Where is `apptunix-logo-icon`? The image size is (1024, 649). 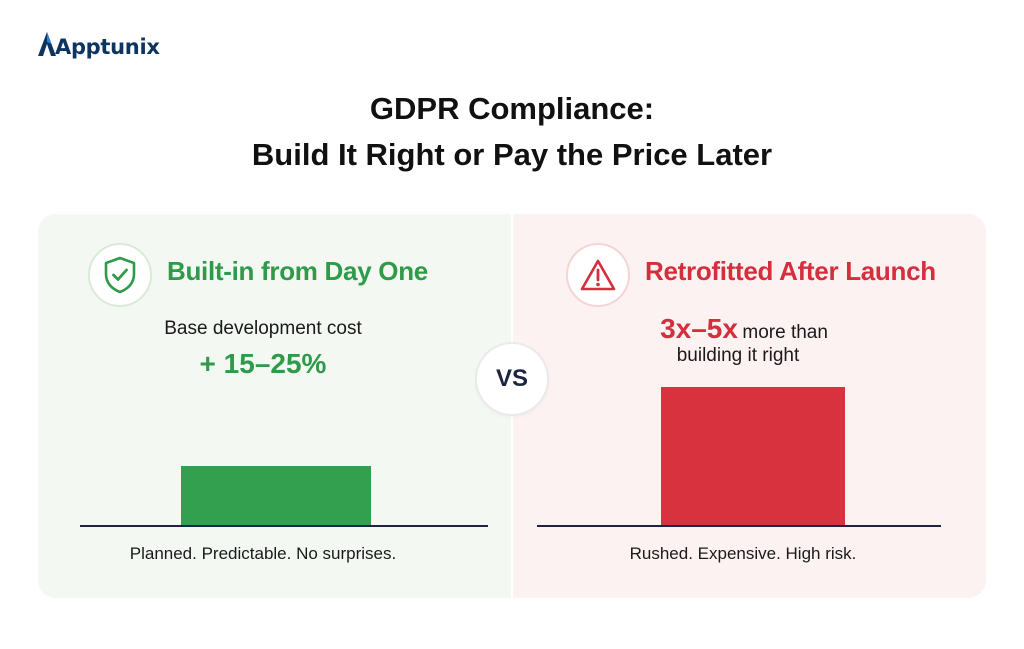 apptunix-logo-icon is located at coordinates (47, 44).